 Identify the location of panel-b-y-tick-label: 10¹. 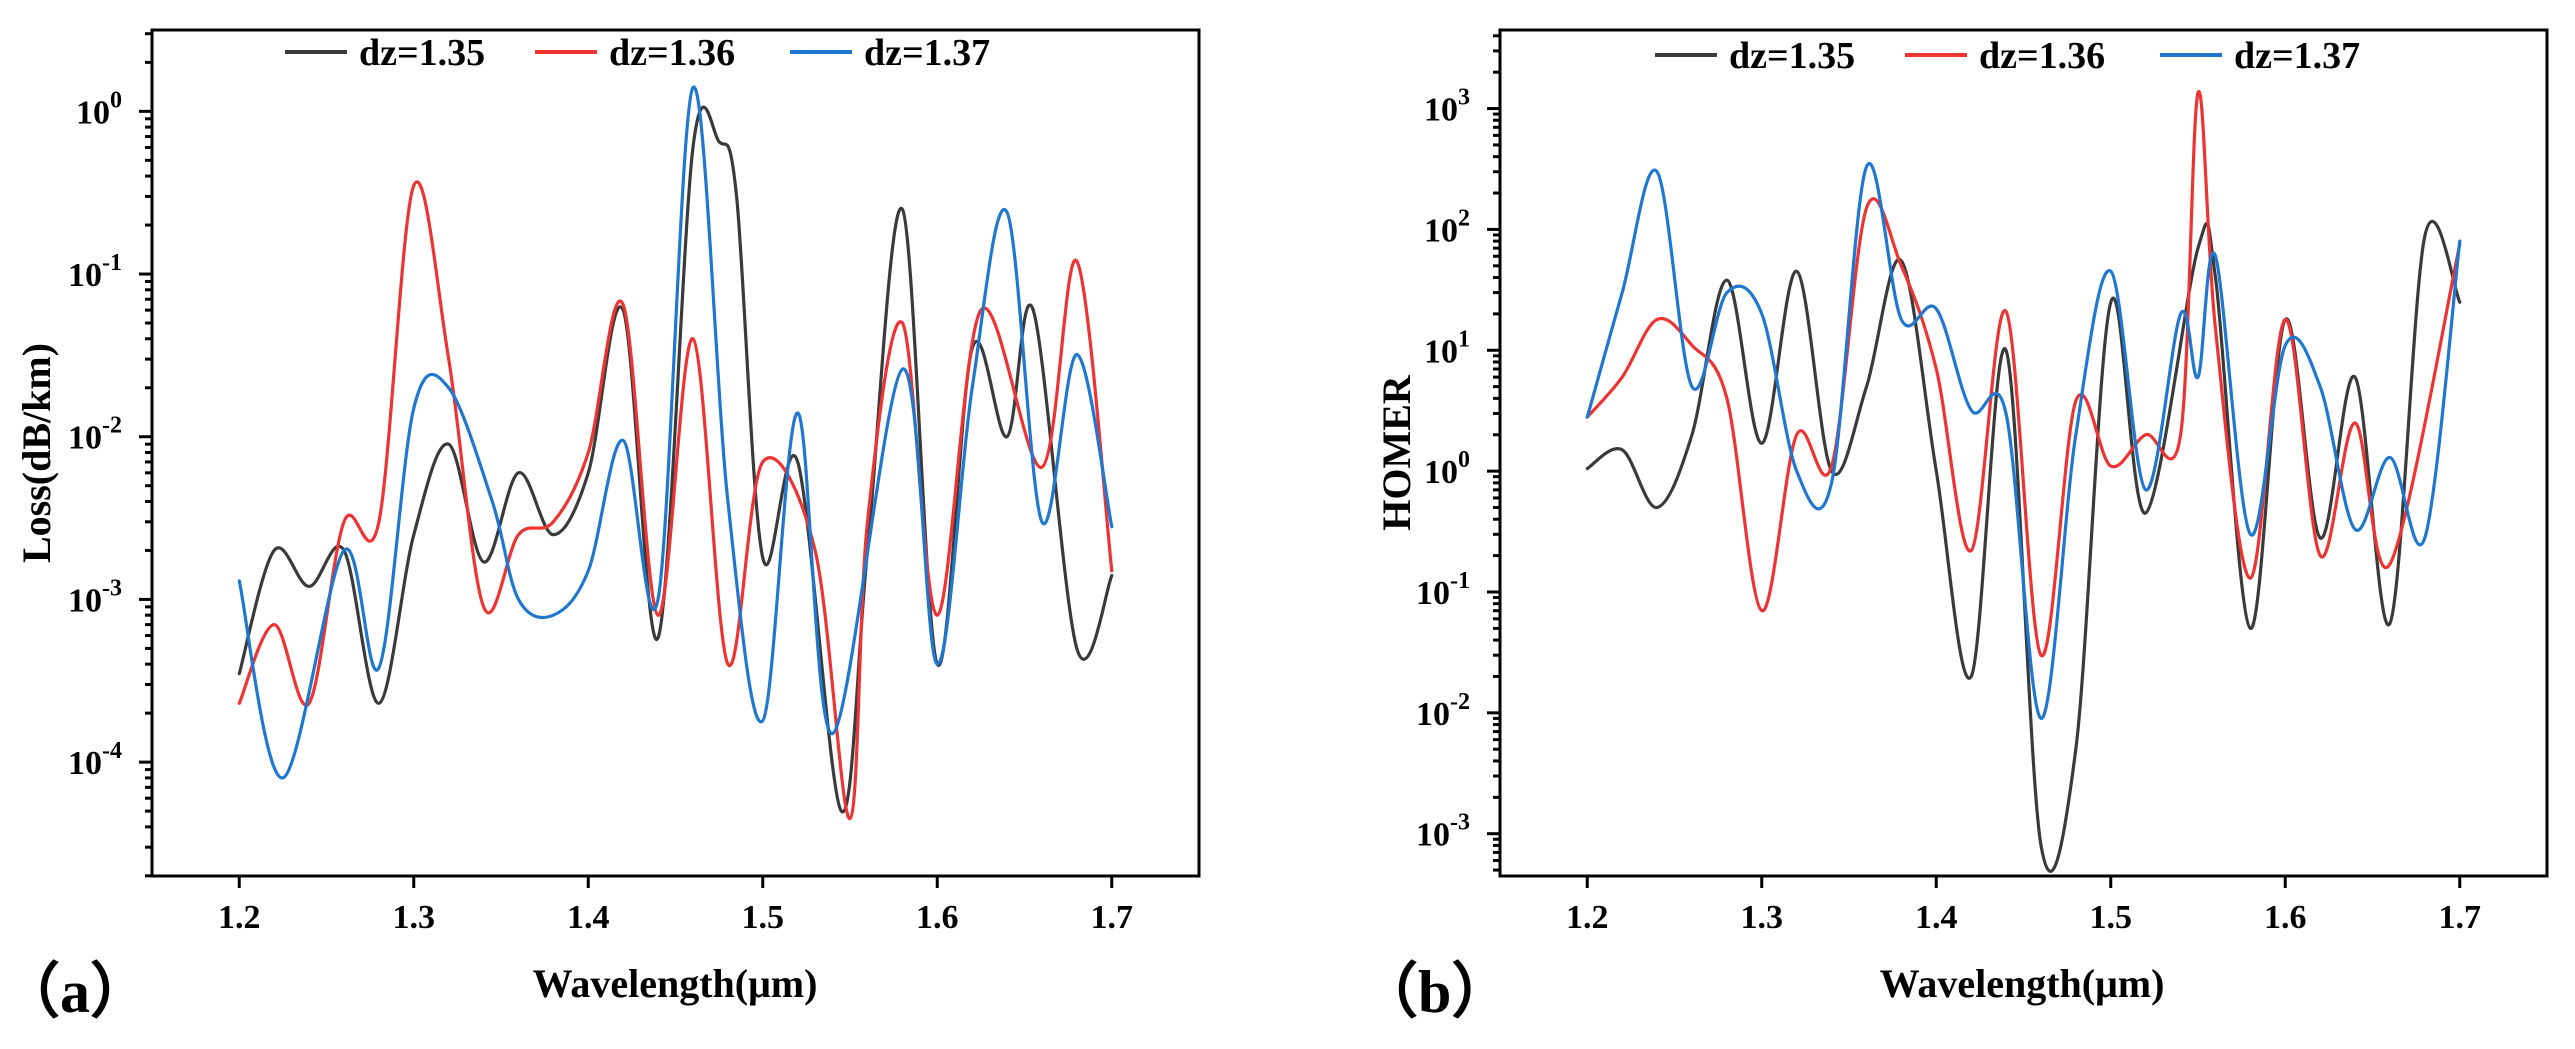
(1447, 348).